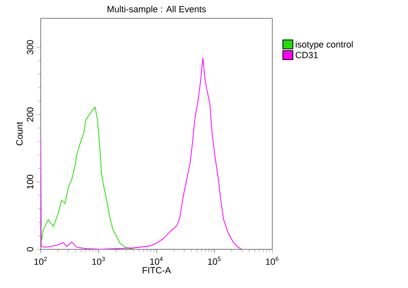 This screenshot has width=408, height=288. Describe the element at coordinates (30, 47) in the screenshot. I see `y-tick-label: 300` at that location.